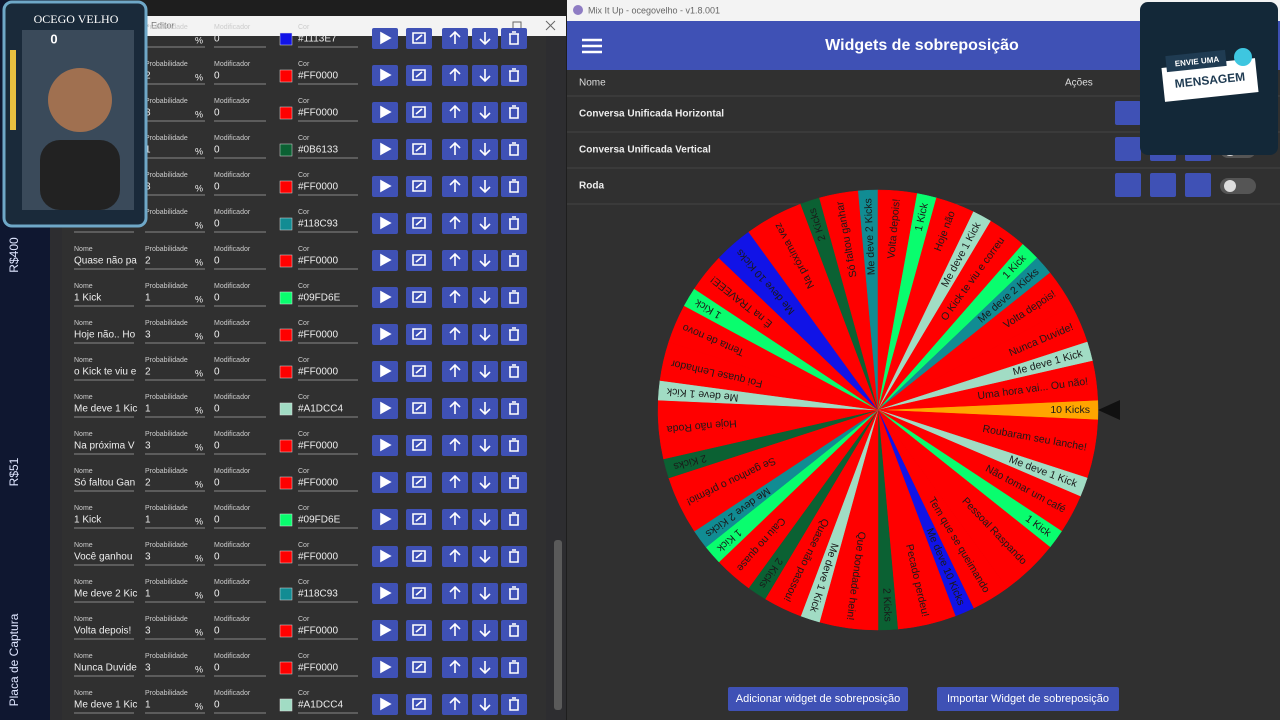 The width and height of the screenshot is (1280, 720). I want to click on field-value: Nunca Duvide, so click(105, 668).